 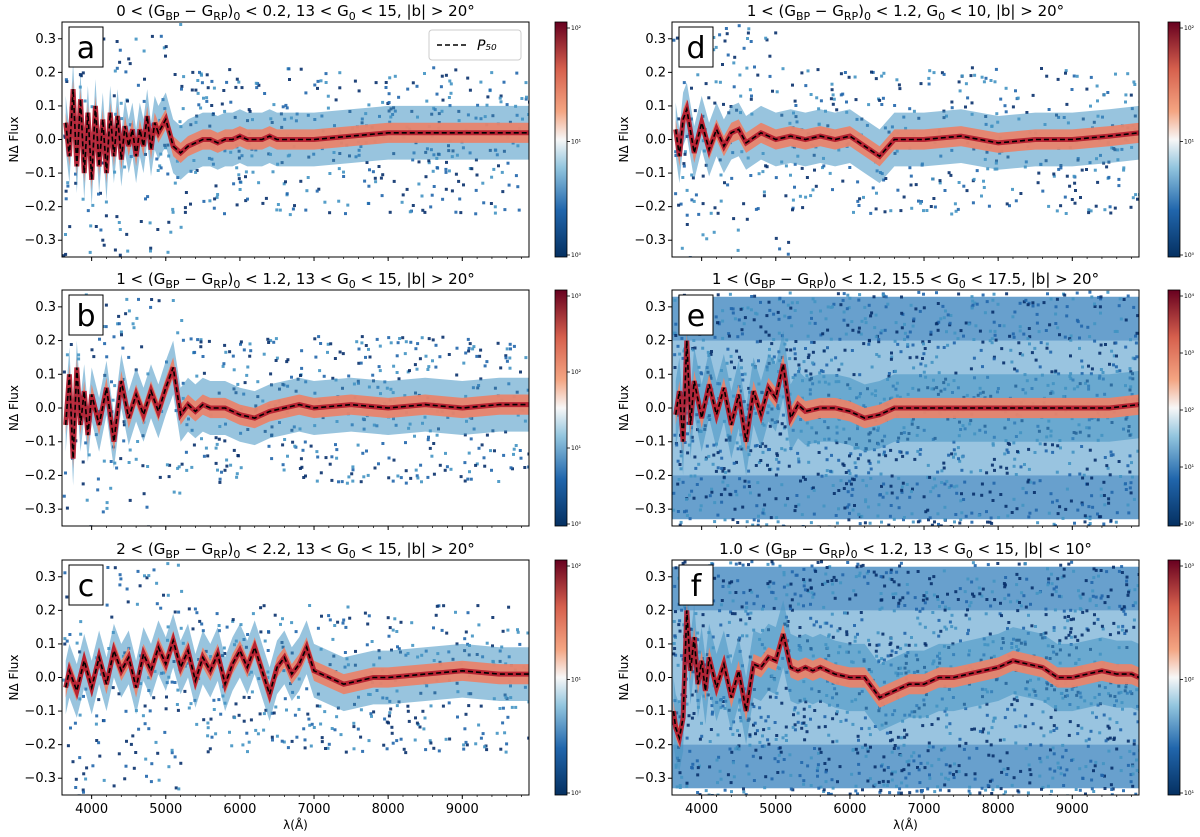 I want to click on colorbar: 10³ 10² 10¹, so click(x=1181, y=678).